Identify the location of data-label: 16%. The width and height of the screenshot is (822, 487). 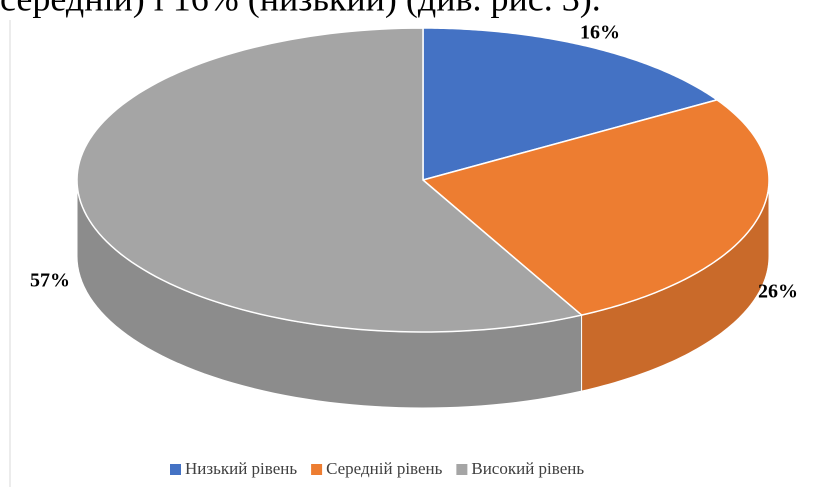
(600, 33).